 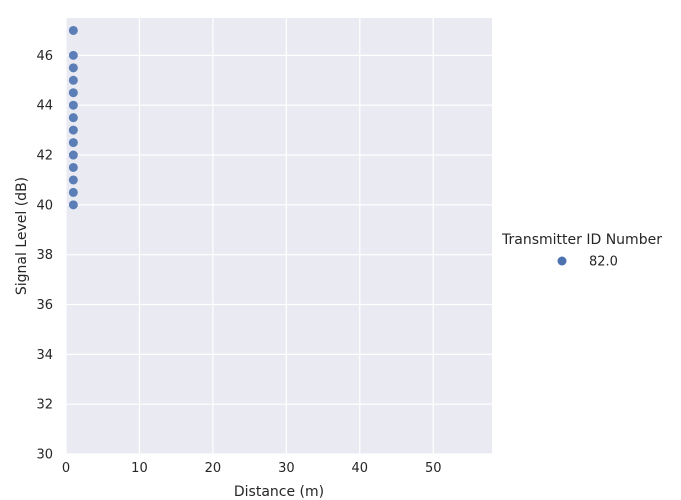 I want to click on x-tick-label: 20, so click(x=213, y=468).